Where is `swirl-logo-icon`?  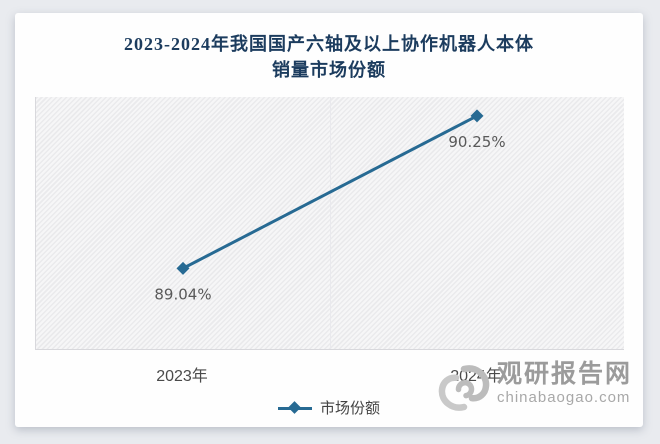
swirl-logo-icon is located at coordinates (464, 390).